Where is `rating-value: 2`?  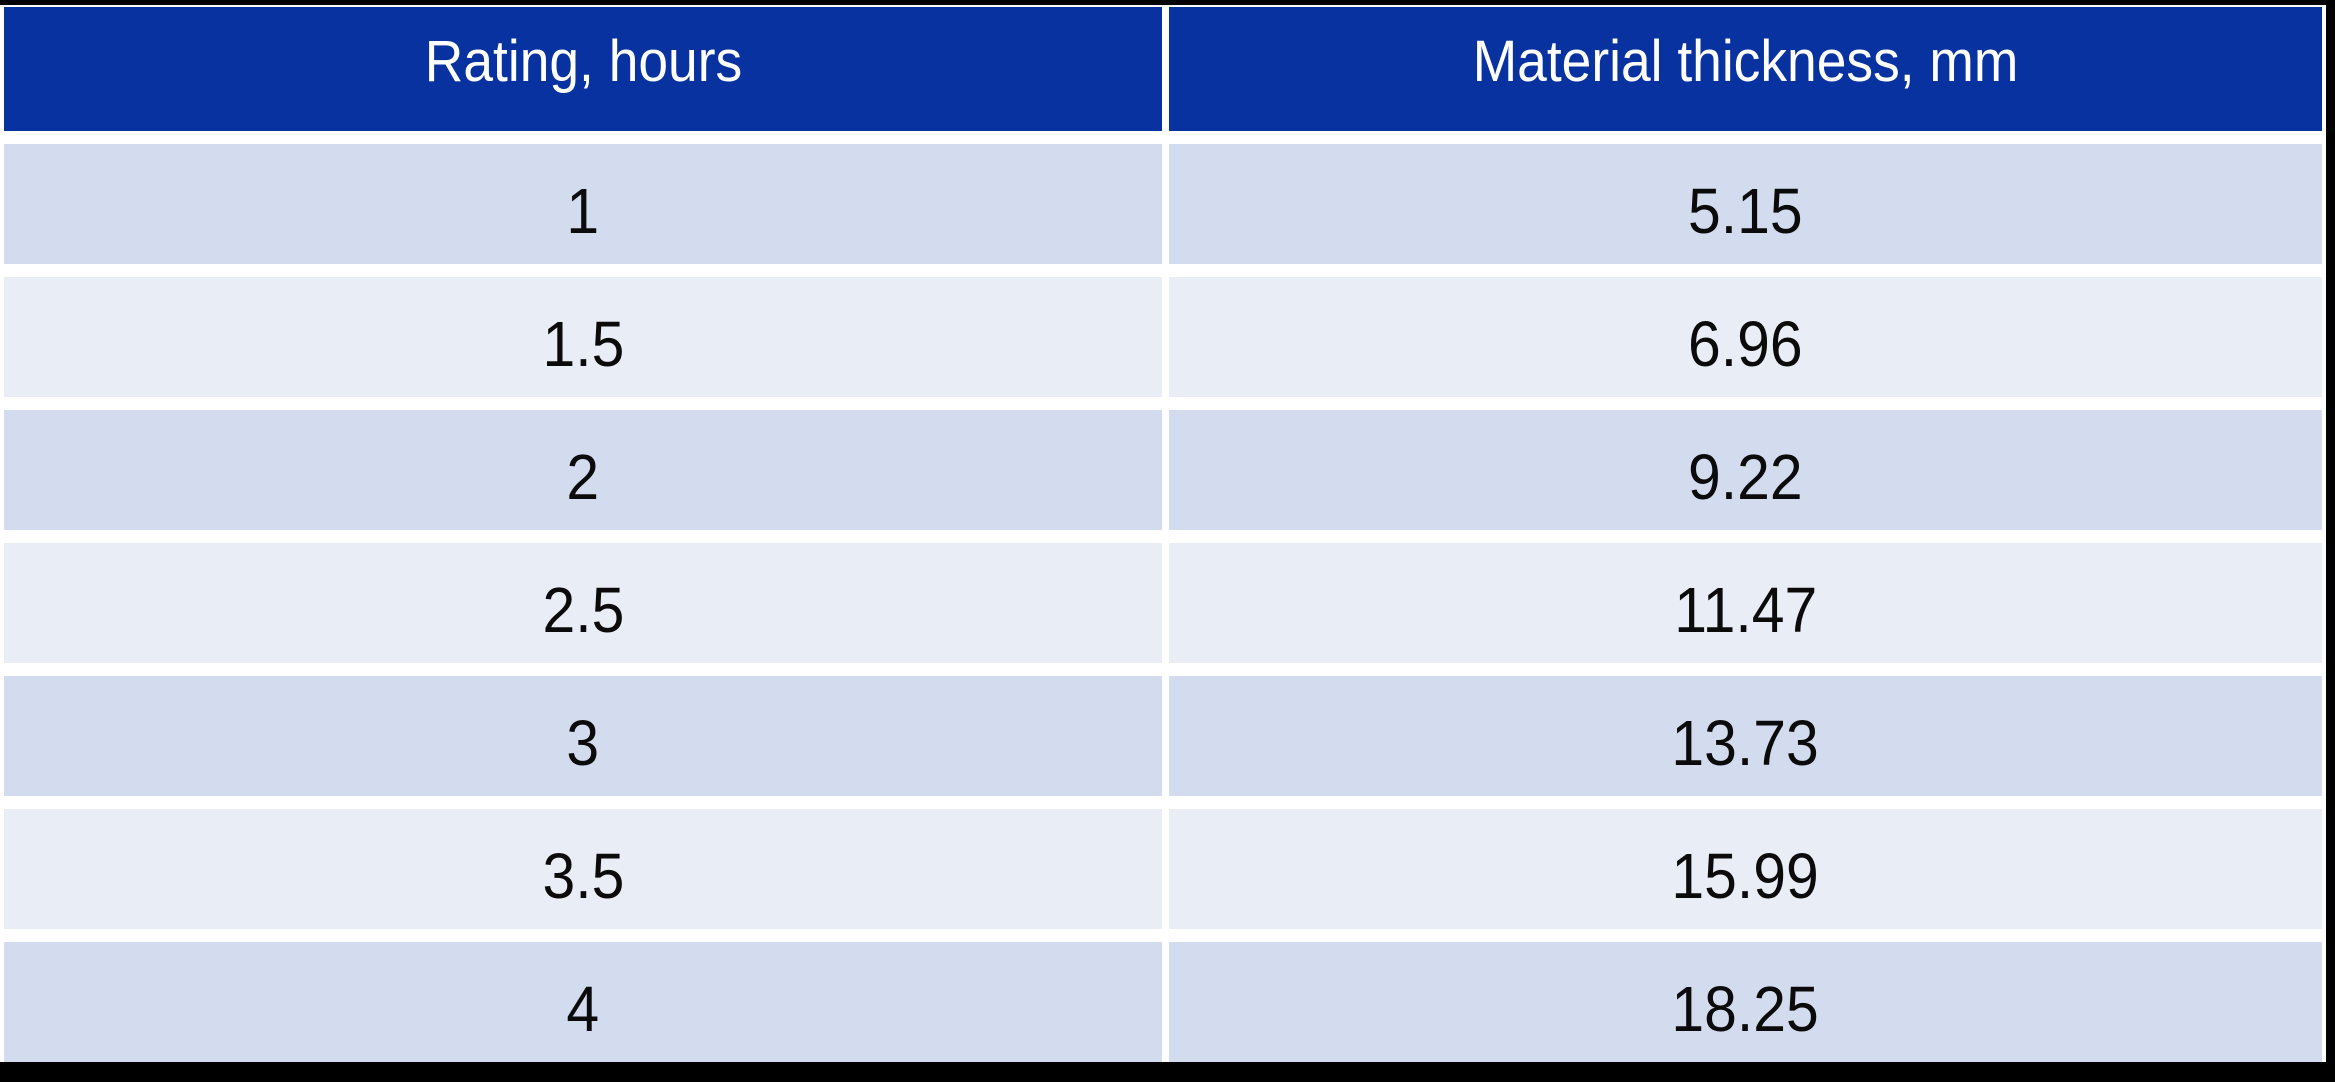 rating-value: 2 is located at coordinates (583, 477).